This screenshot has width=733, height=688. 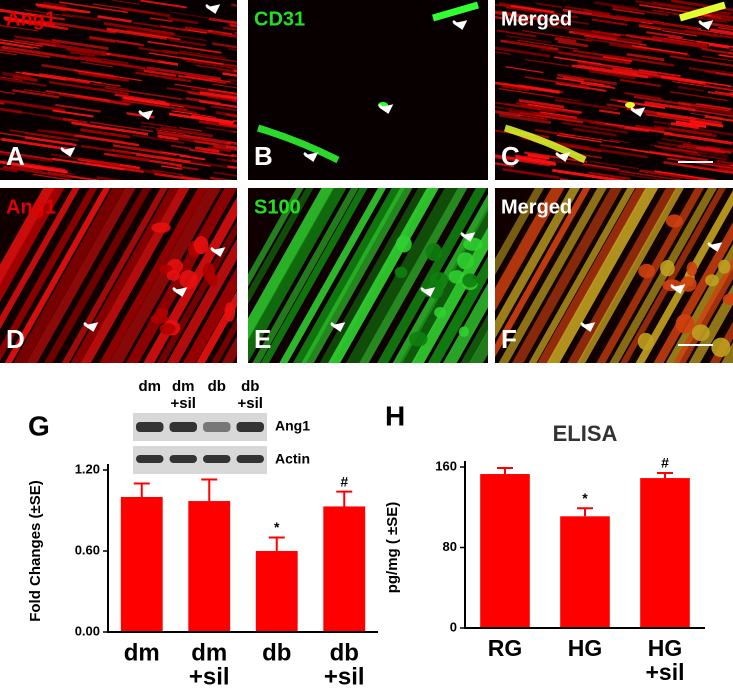 I want to click on x-tick-label: HG, so click(x=665, y=648).